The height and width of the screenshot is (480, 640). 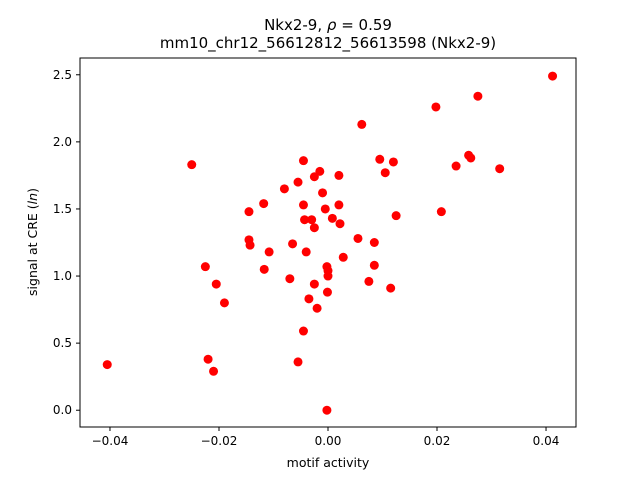 What do you see at coordinates (62, 343) in the screenshot?
I see `y-tick-label: 0.5` at bounding box center [62, 343].